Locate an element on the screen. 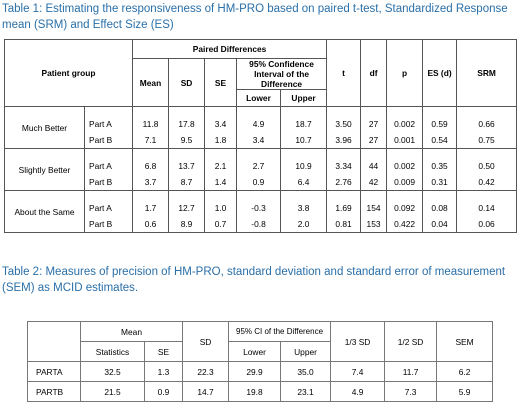  cell-mean: 6.8 is located at coordinates (151, 160).